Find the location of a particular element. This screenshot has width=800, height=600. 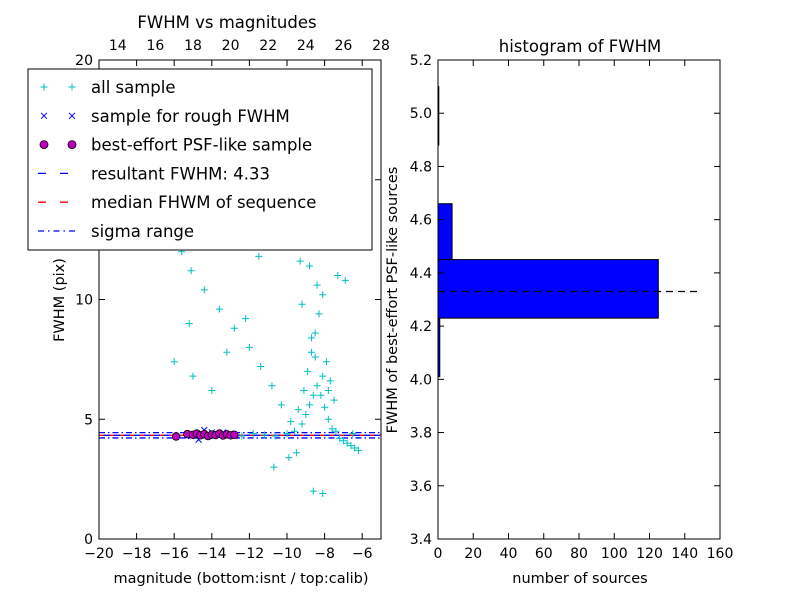

x-tick-label: −20 is located at coordinates (99, 554).